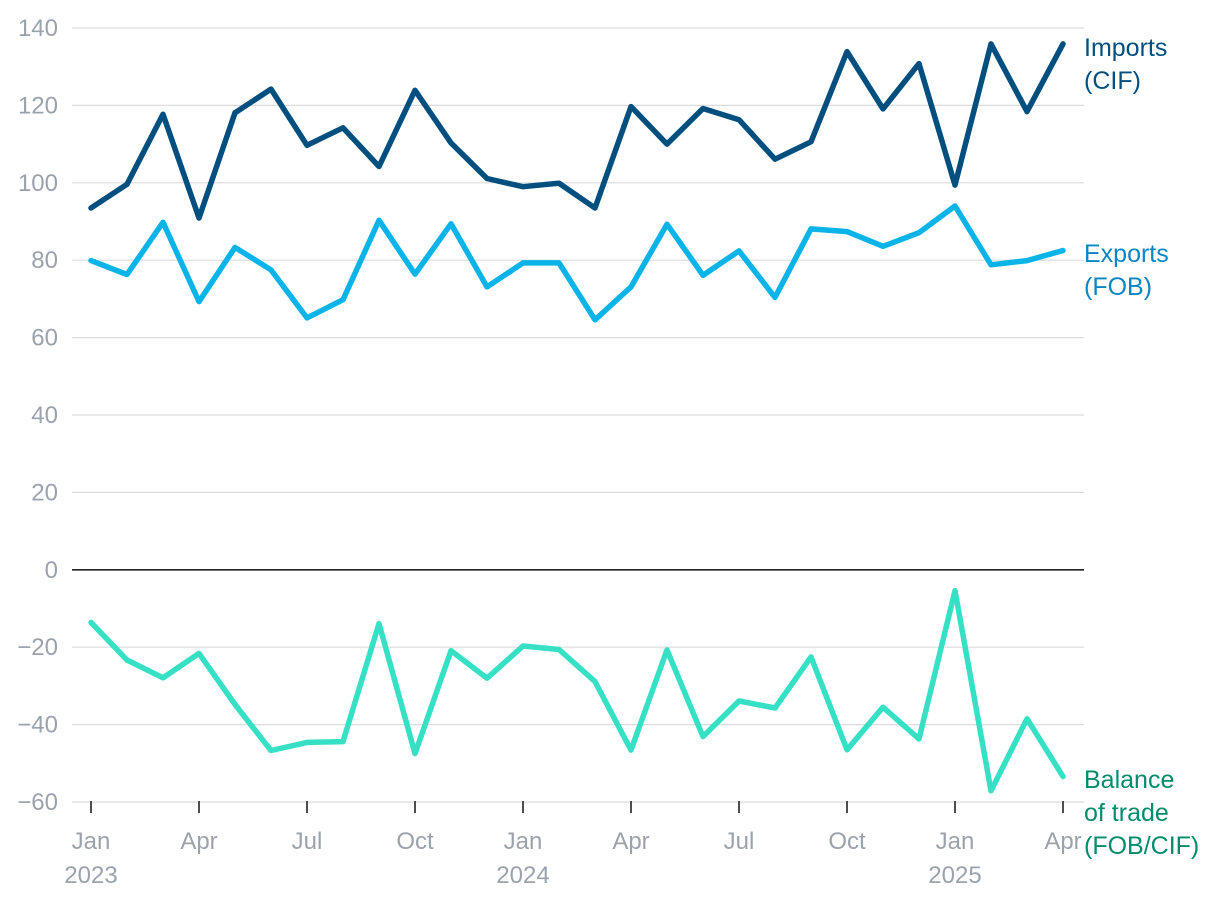 Image resolution: width=1220 pixels, height=902 pixels. I want to click on y-tick-label: 80, so click(44, 260).